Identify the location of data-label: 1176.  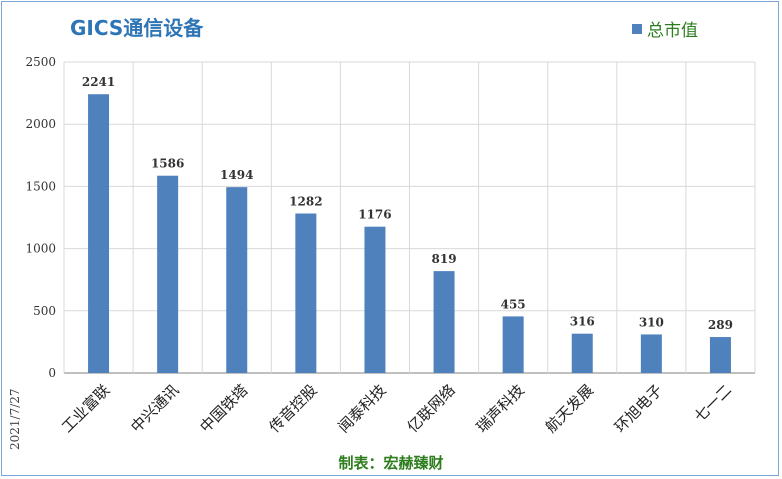
(374, 215).